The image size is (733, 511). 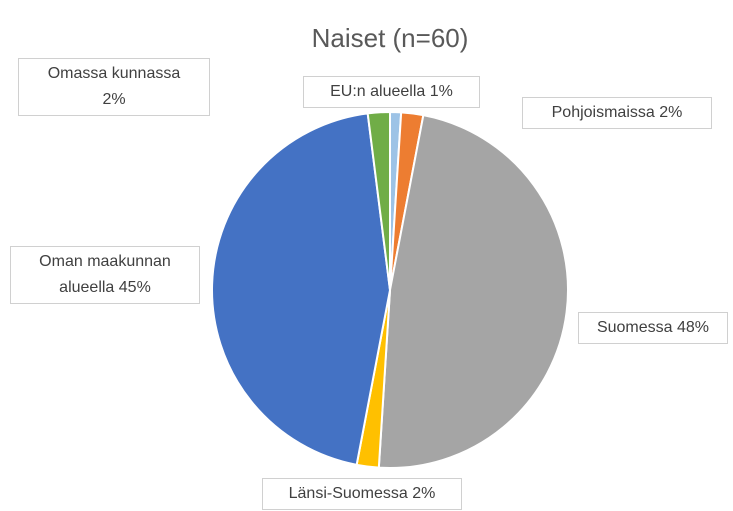 I want to click on data-label: Suomessa 48%, so click(x=653, y=328).